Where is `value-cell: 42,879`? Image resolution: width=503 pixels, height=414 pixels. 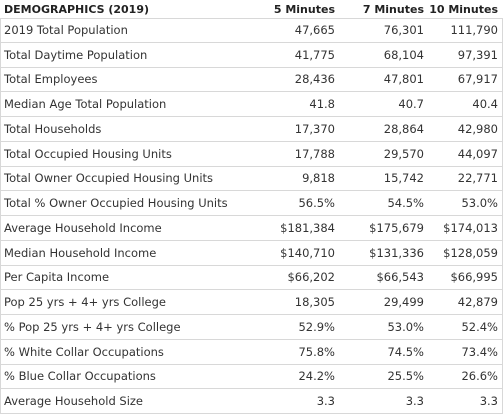 value-cell: 42,879 is located at coordinates (477, 302).